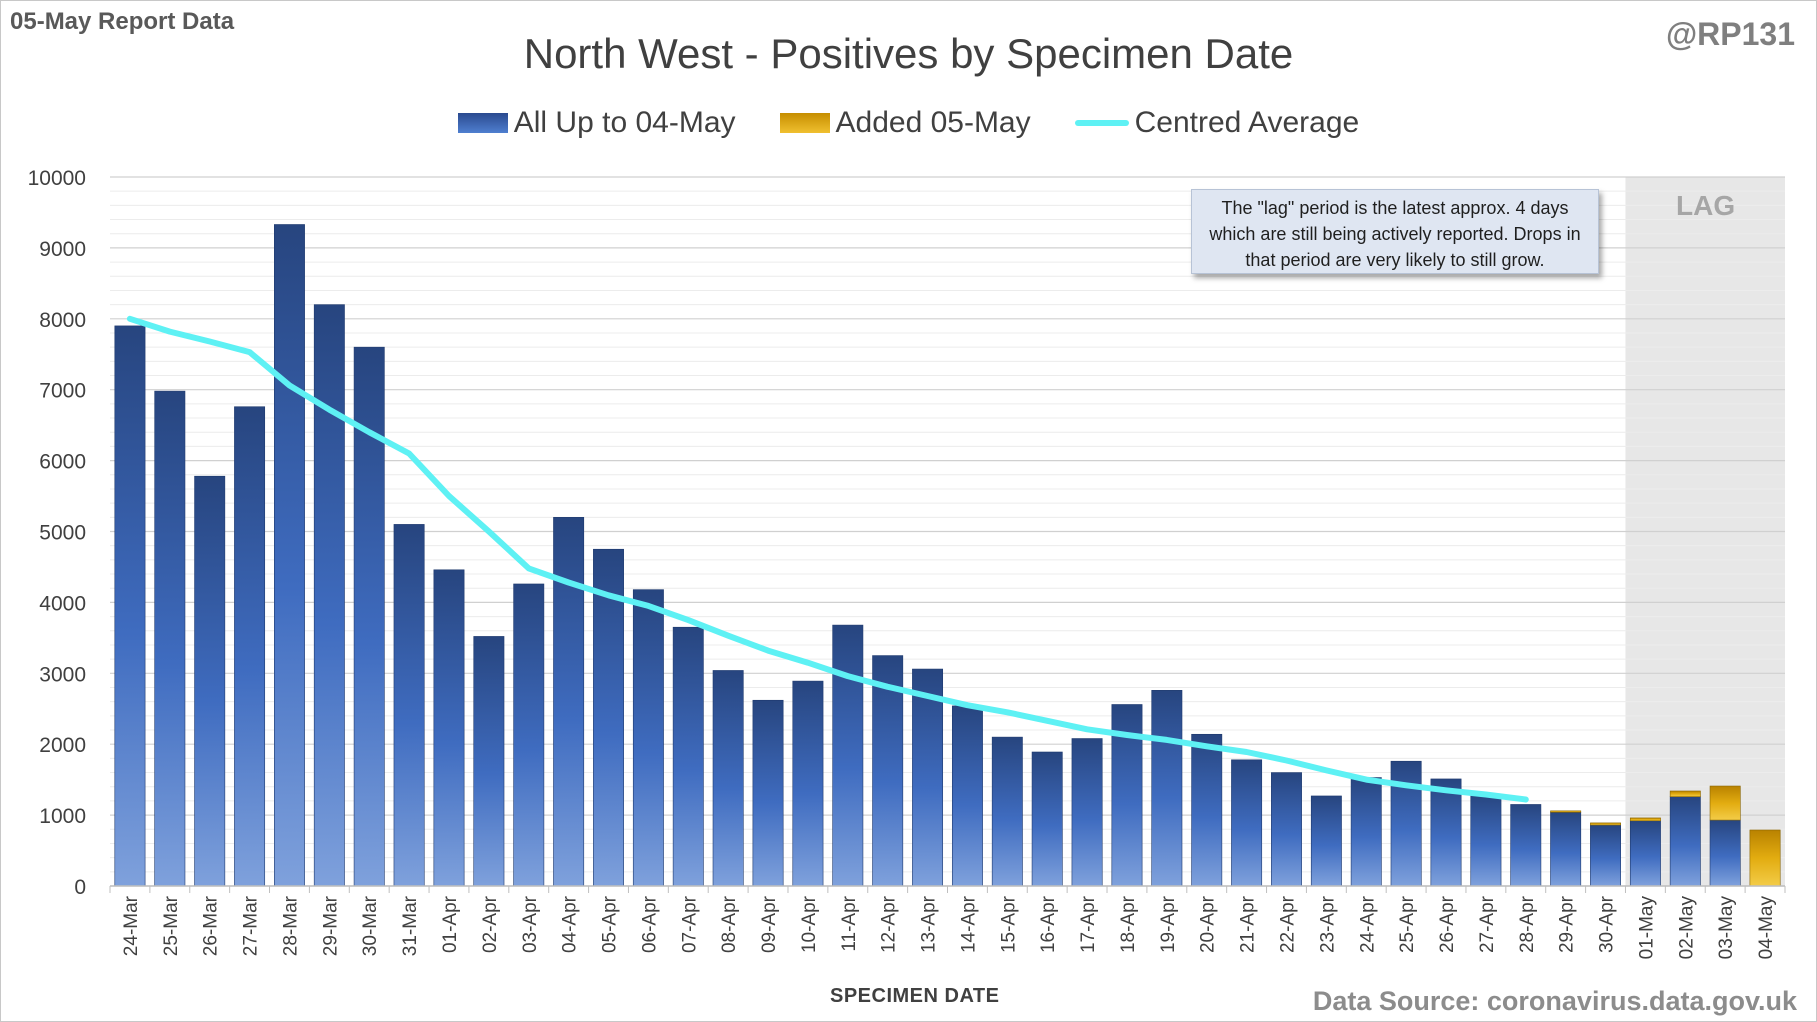  I want to click on x-tick-label: 24-Mar, so click(131, 925).